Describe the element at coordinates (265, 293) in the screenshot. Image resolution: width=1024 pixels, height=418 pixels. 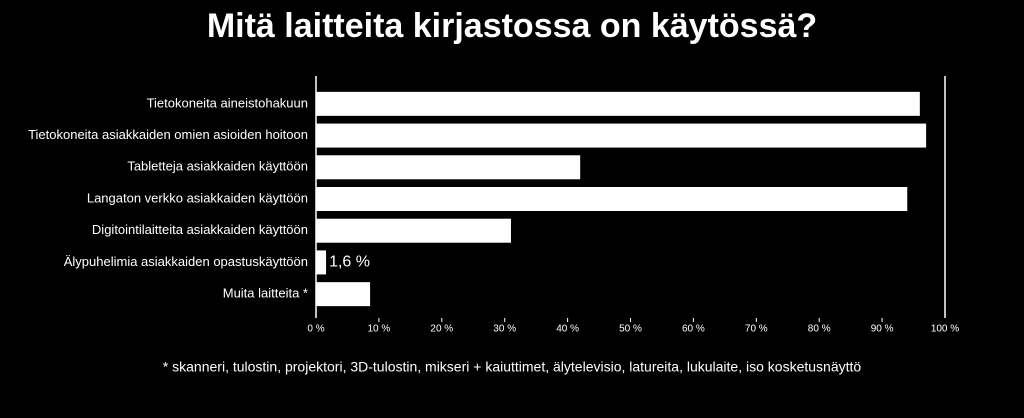
I see `y-tick-label: Muita laitteita *` at that location.